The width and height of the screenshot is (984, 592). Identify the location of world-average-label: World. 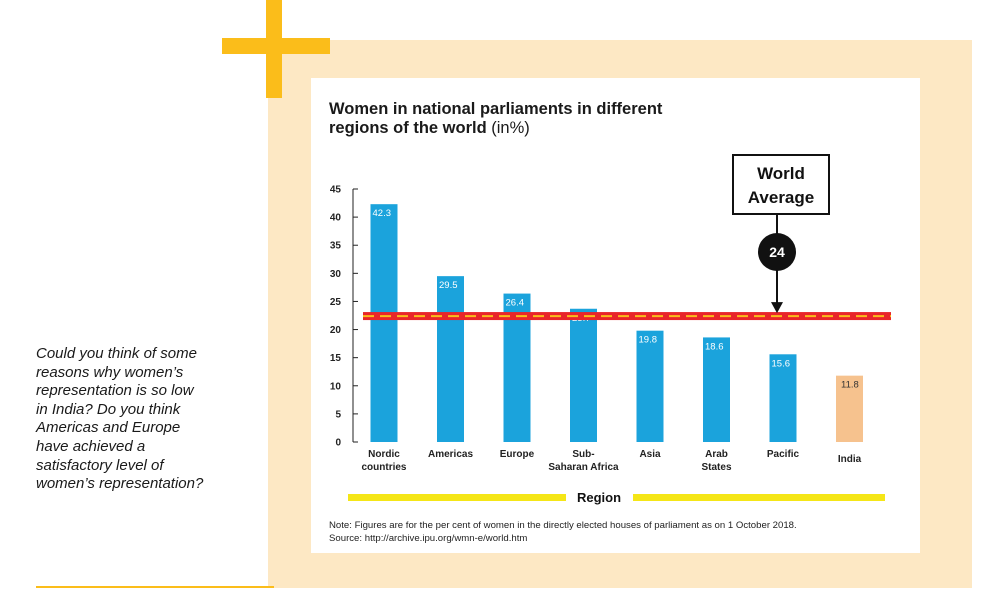
(781, 173).